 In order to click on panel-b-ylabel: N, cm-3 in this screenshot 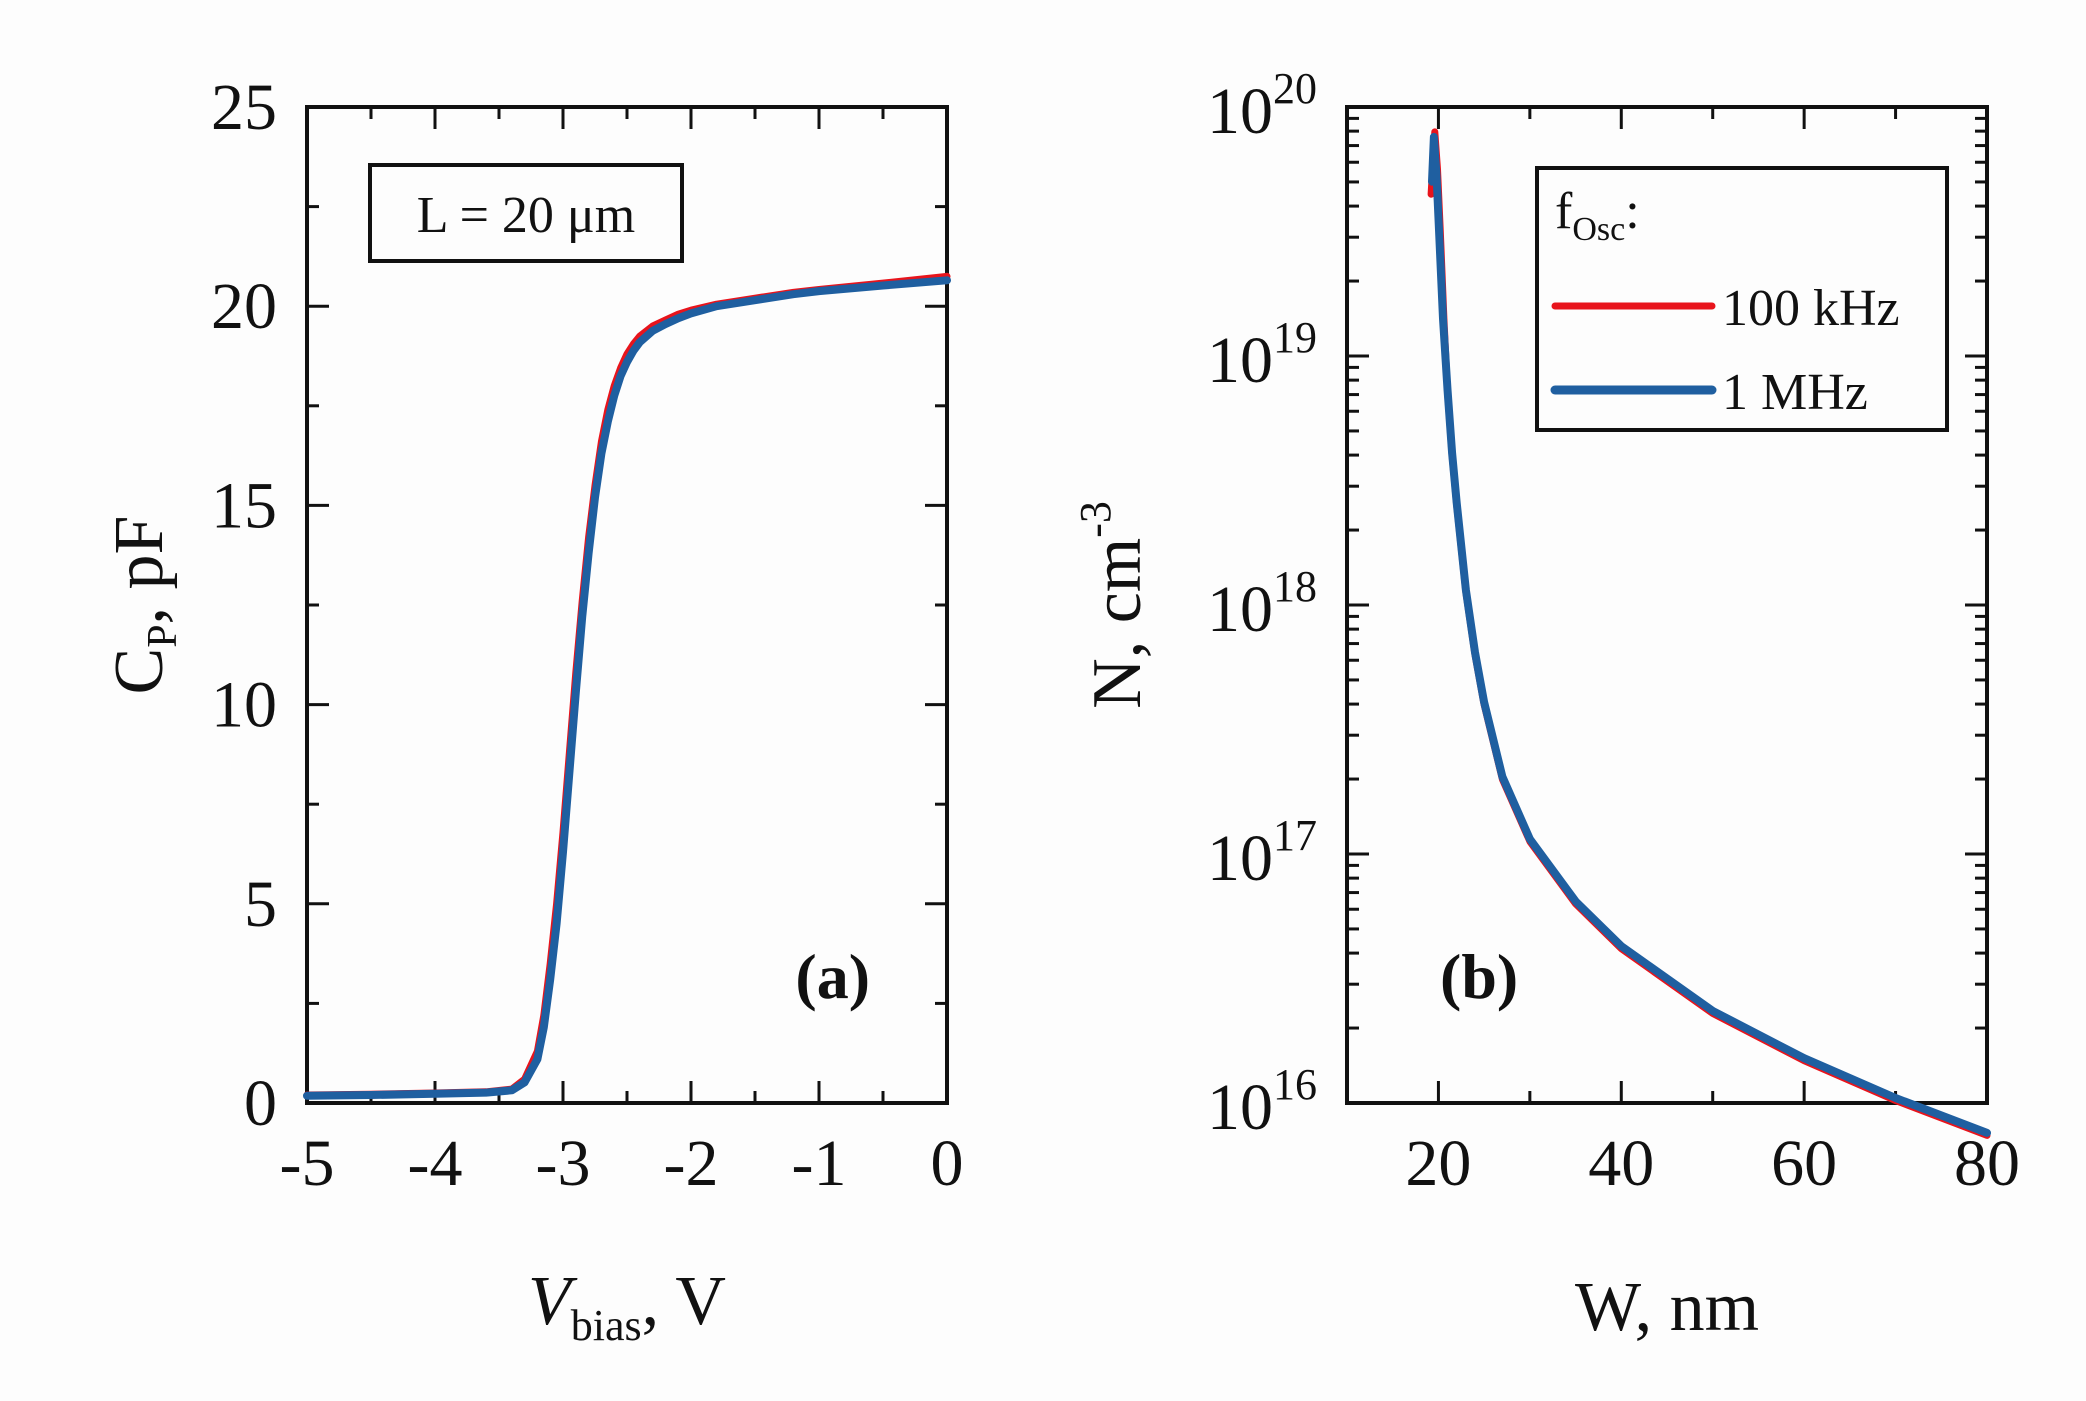, I will do `click(1113, 605)`.